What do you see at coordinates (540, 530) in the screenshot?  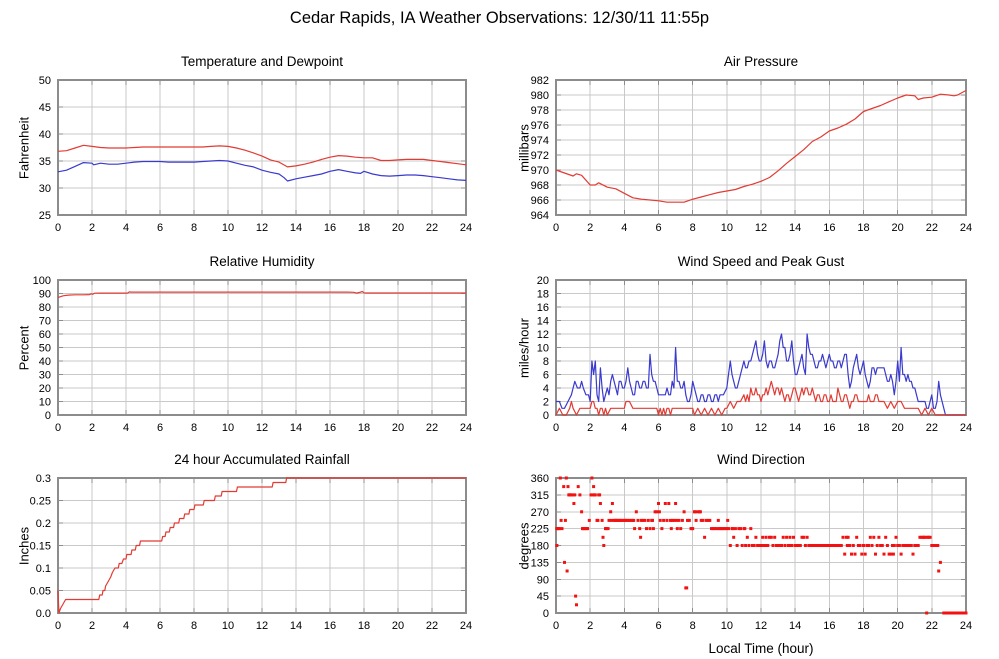 I see `y-tick-label: 225` at bounding box center [540, 530].